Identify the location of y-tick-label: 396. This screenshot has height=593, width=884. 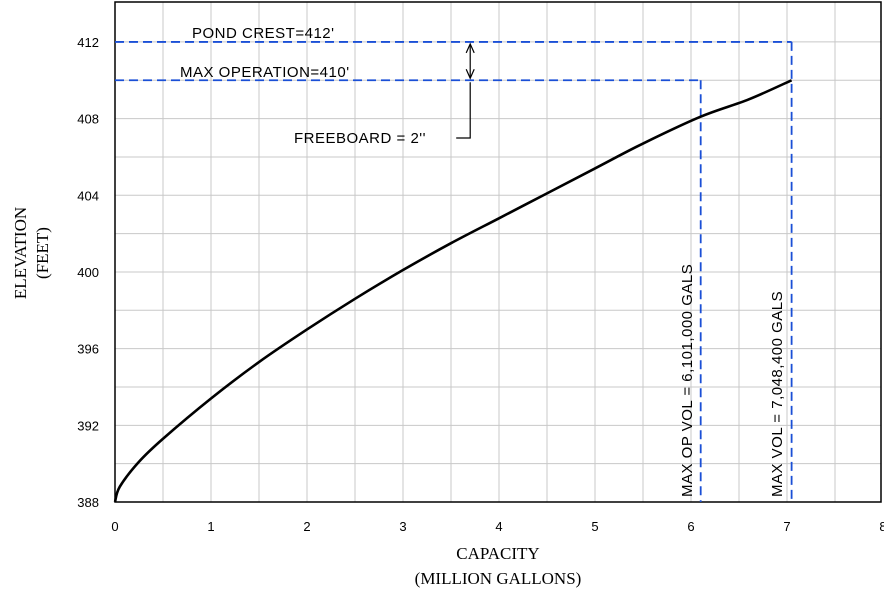
(88, 349).